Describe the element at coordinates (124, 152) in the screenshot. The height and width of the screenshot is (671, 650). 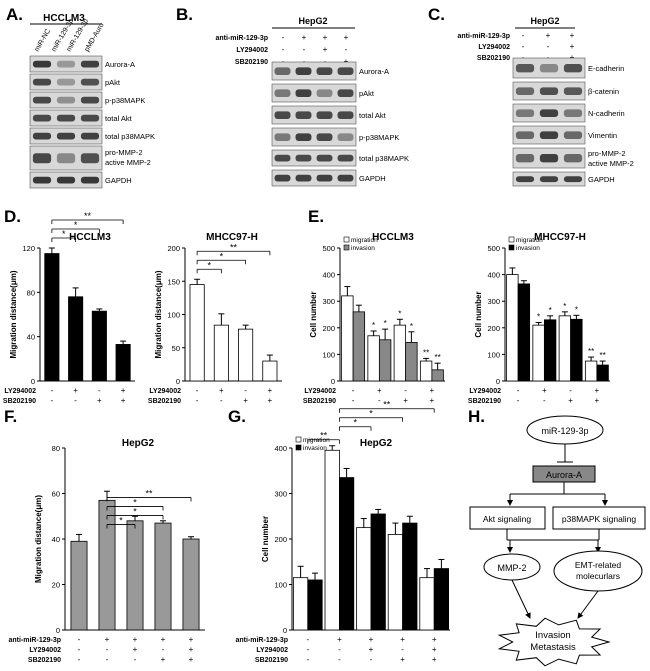
I see `panel-a-band-label: pro-MMP-2` at that location.